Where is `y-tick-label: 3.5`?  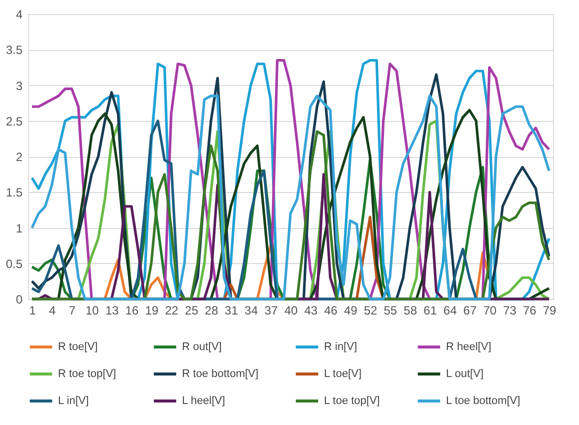
y-tick-label: 3.5 is located at coordinates (14, 50).